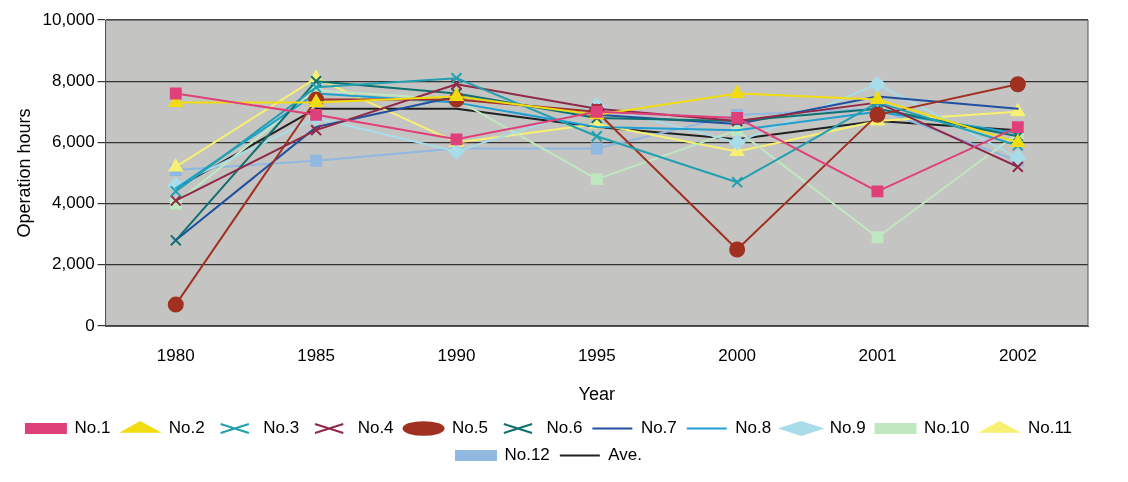 The height and width of the screenshot is (482, 1128). What do you see at coordinates (947, 428) in the screenshot?
I see `legend-label: No.10` at bounding box center [947, 428].